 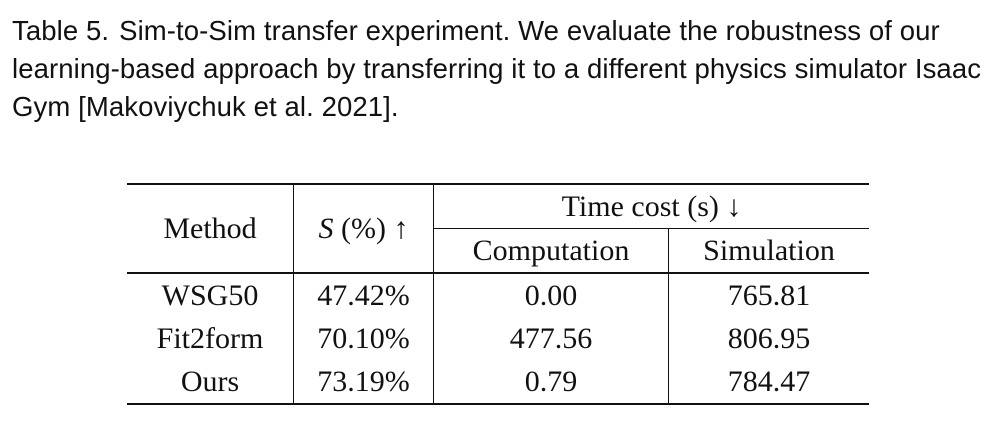 What do you see at coordinates (210, 228) in the screenshot?
I see `header-method: Method` at bounding box center [210, 228].